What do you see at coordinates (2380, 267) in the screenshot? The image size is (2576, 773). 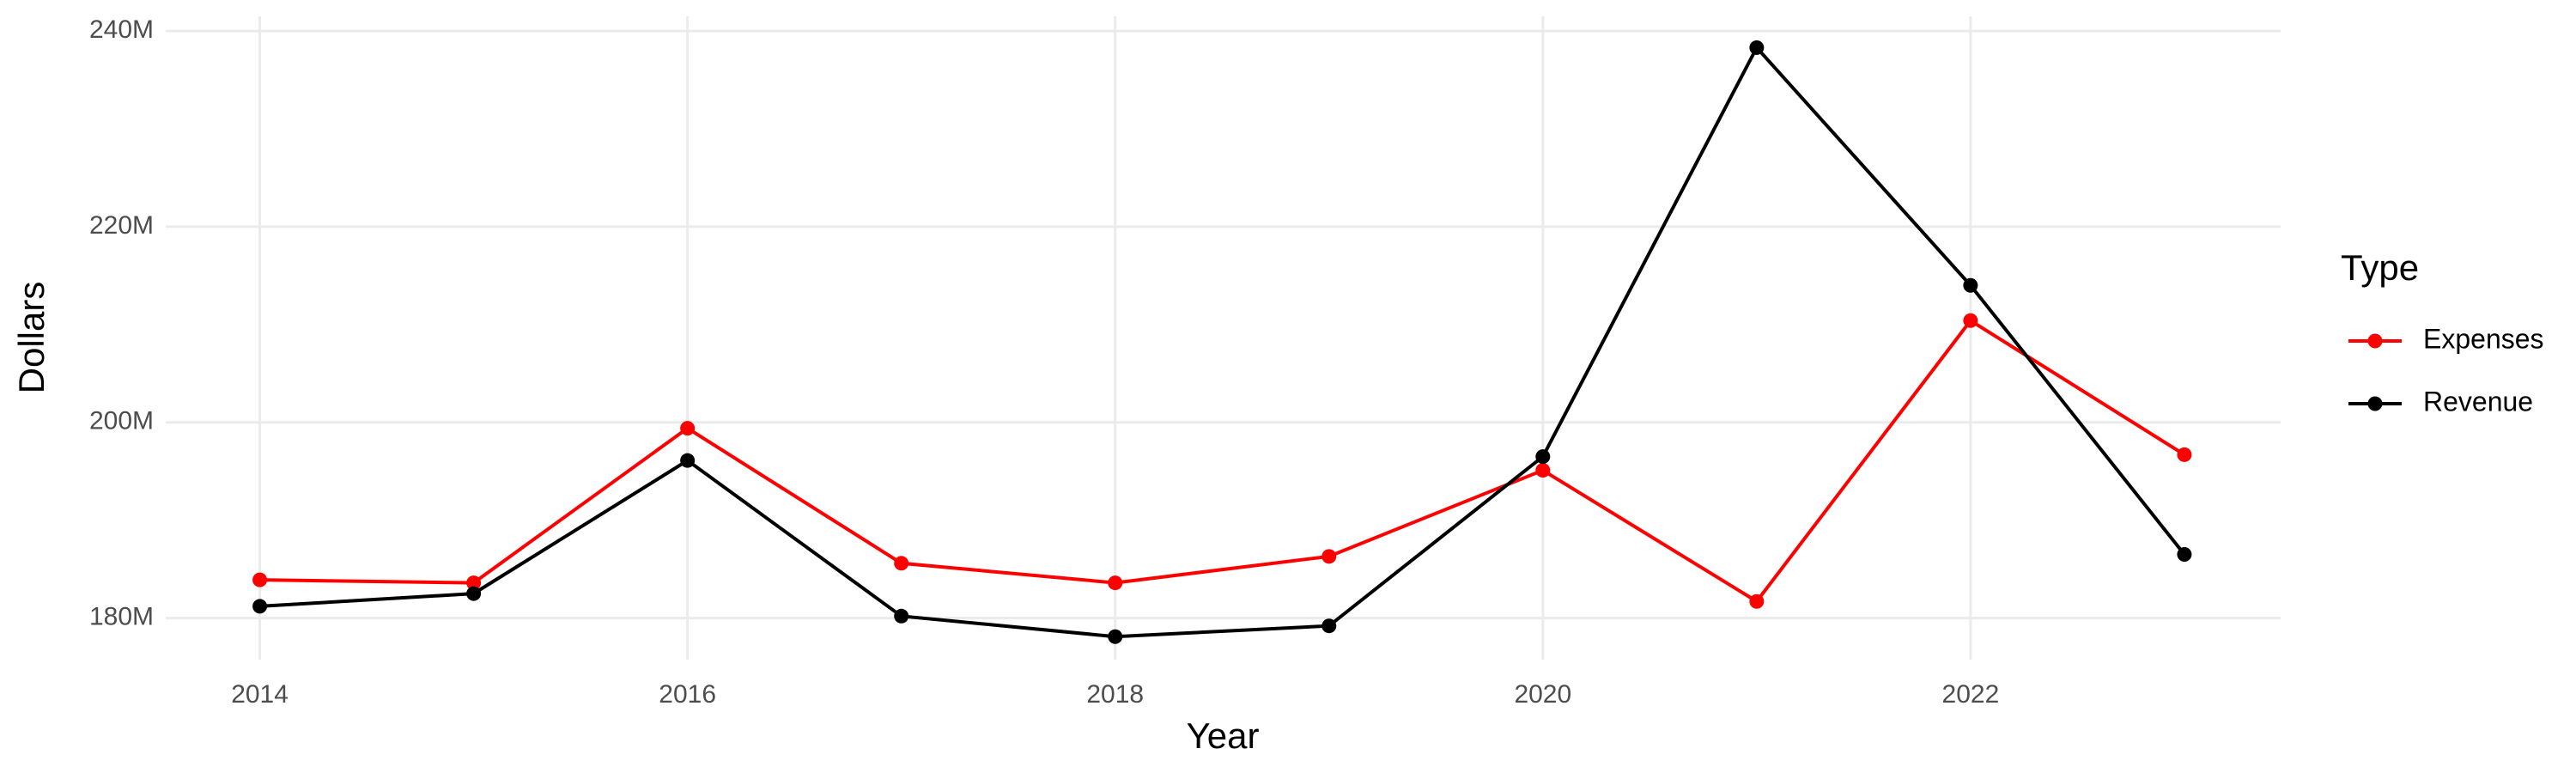 I see `legend-title: Type` at bounding box center [2380, 267].